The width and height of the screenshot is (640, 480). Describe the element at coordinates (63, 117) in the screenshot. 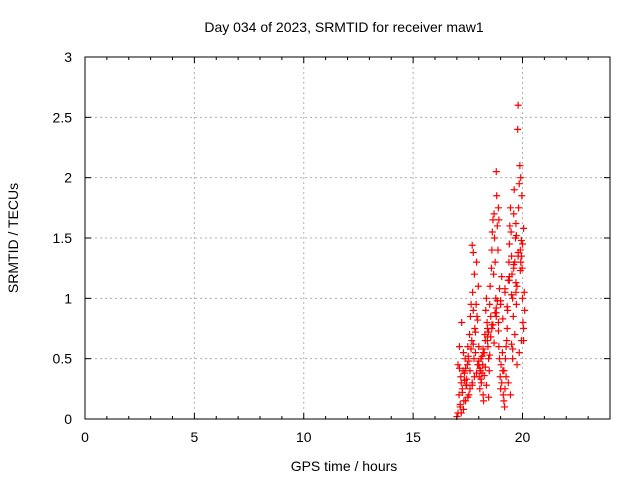

I see `y-tick-label: 2.5` at that location.